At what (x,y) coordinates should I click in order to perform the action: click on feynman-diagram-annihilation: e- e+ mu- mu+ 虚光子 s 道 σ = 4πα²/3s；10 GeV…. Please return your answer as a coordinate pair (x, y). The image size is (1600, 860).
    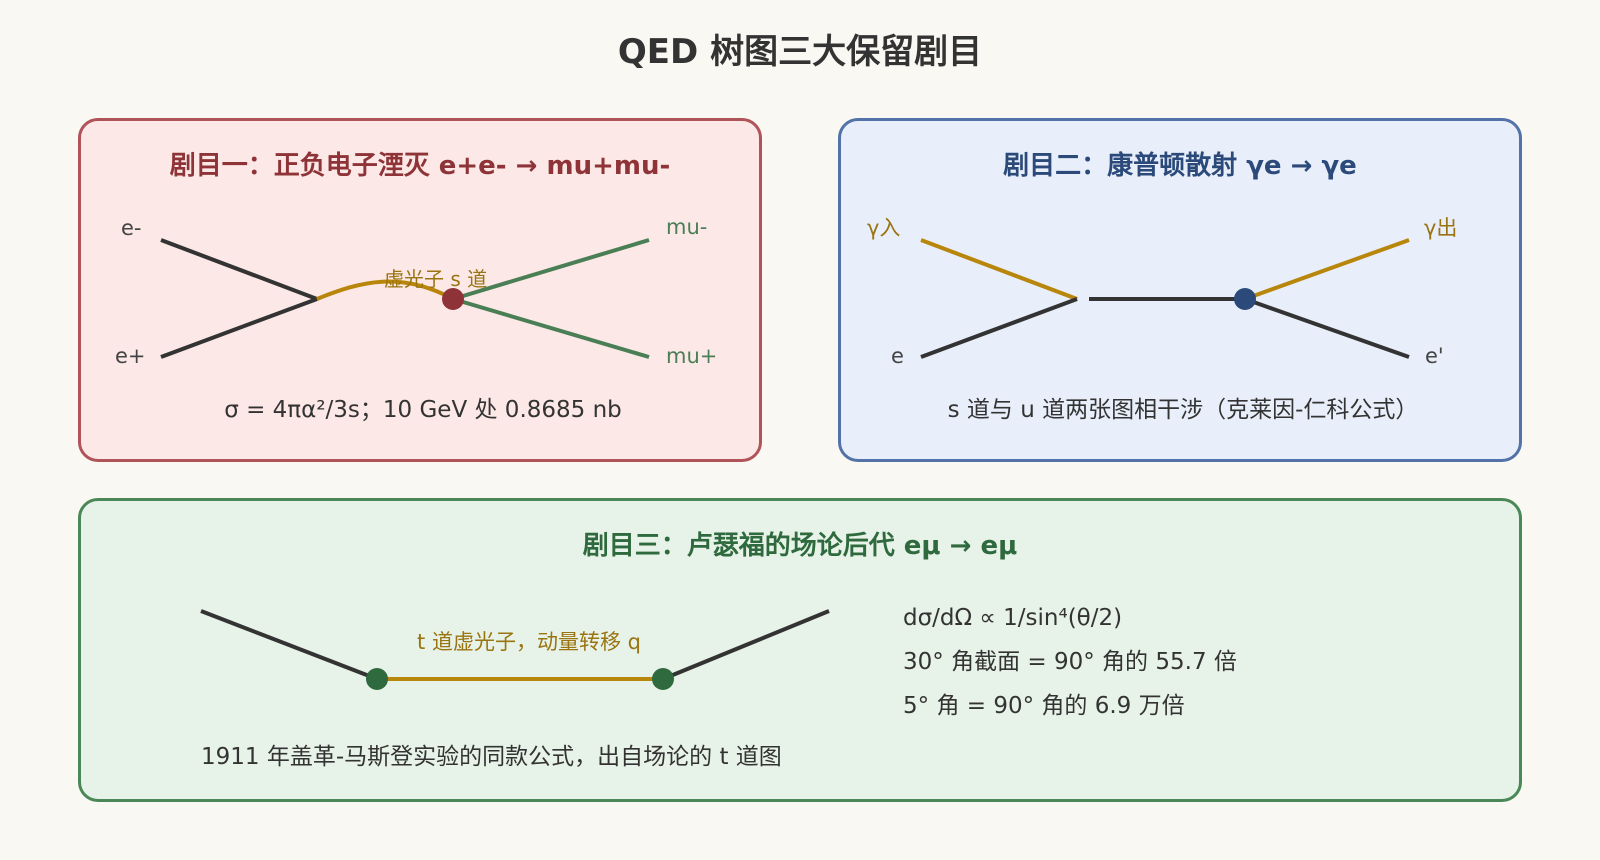
    Looking at the image, I should click on (416, 319).